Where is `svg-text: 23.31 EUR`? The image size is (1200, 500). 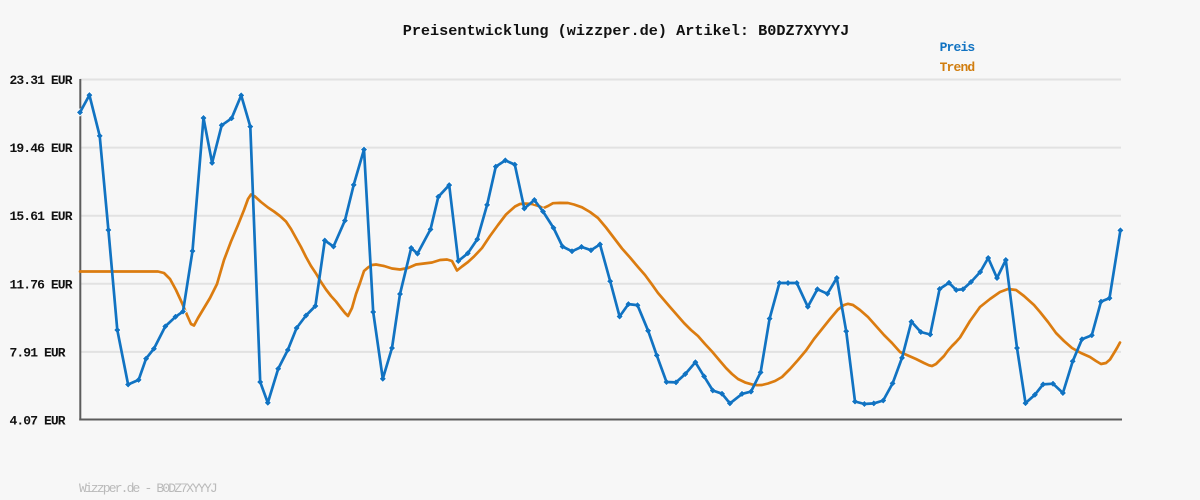
svg-text: 23.31 EUR is located at coordinates (41, 80).